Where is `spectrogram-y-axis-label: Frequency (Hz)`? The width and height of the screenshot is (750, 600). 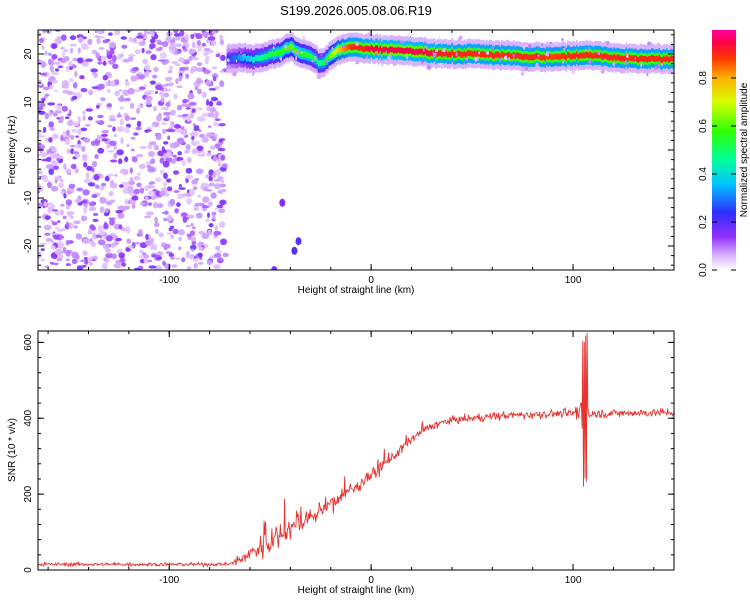 spectrogram-y-axis-label: Frequency (Hz) is located at coordinates (12, 150).